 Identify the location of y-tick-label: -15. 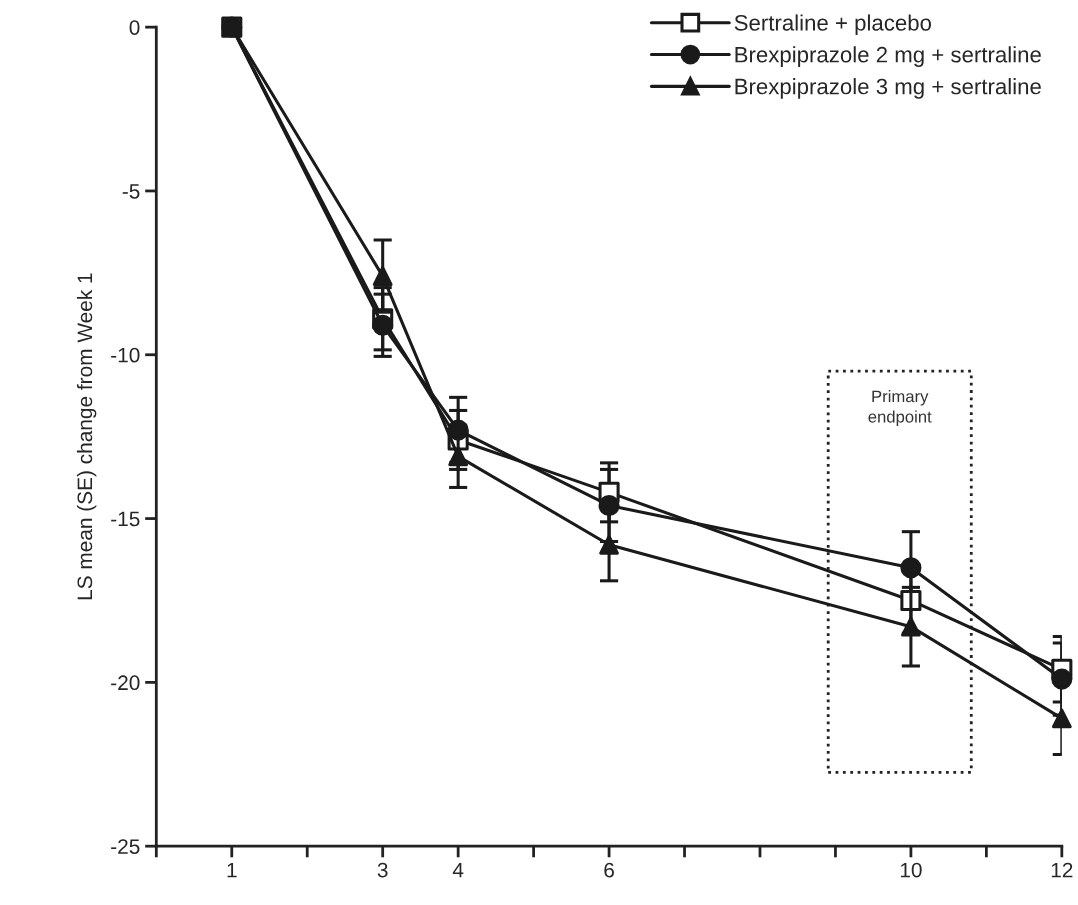
(125, 519).